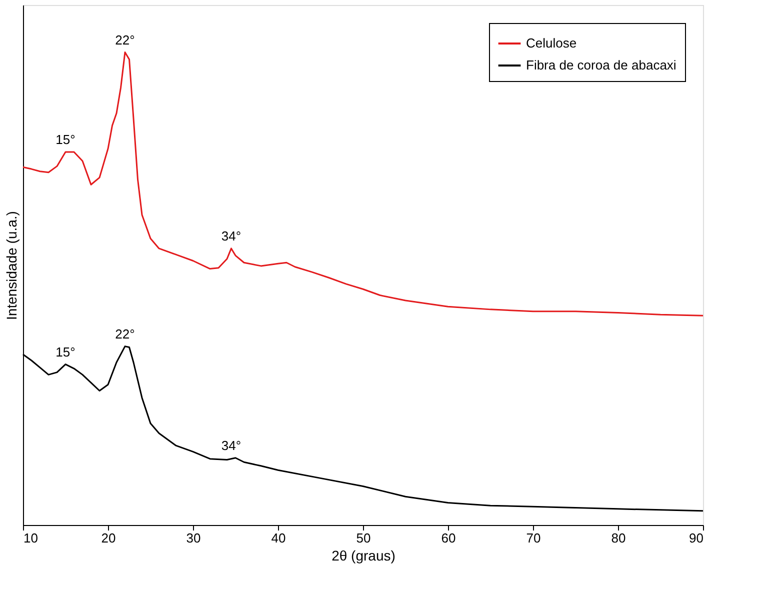 The width and height of the screenshot is (765, 605). Describe the element at coordinates (193, 538) in the screenshot. I see `x-tick-label: 30` at that location.